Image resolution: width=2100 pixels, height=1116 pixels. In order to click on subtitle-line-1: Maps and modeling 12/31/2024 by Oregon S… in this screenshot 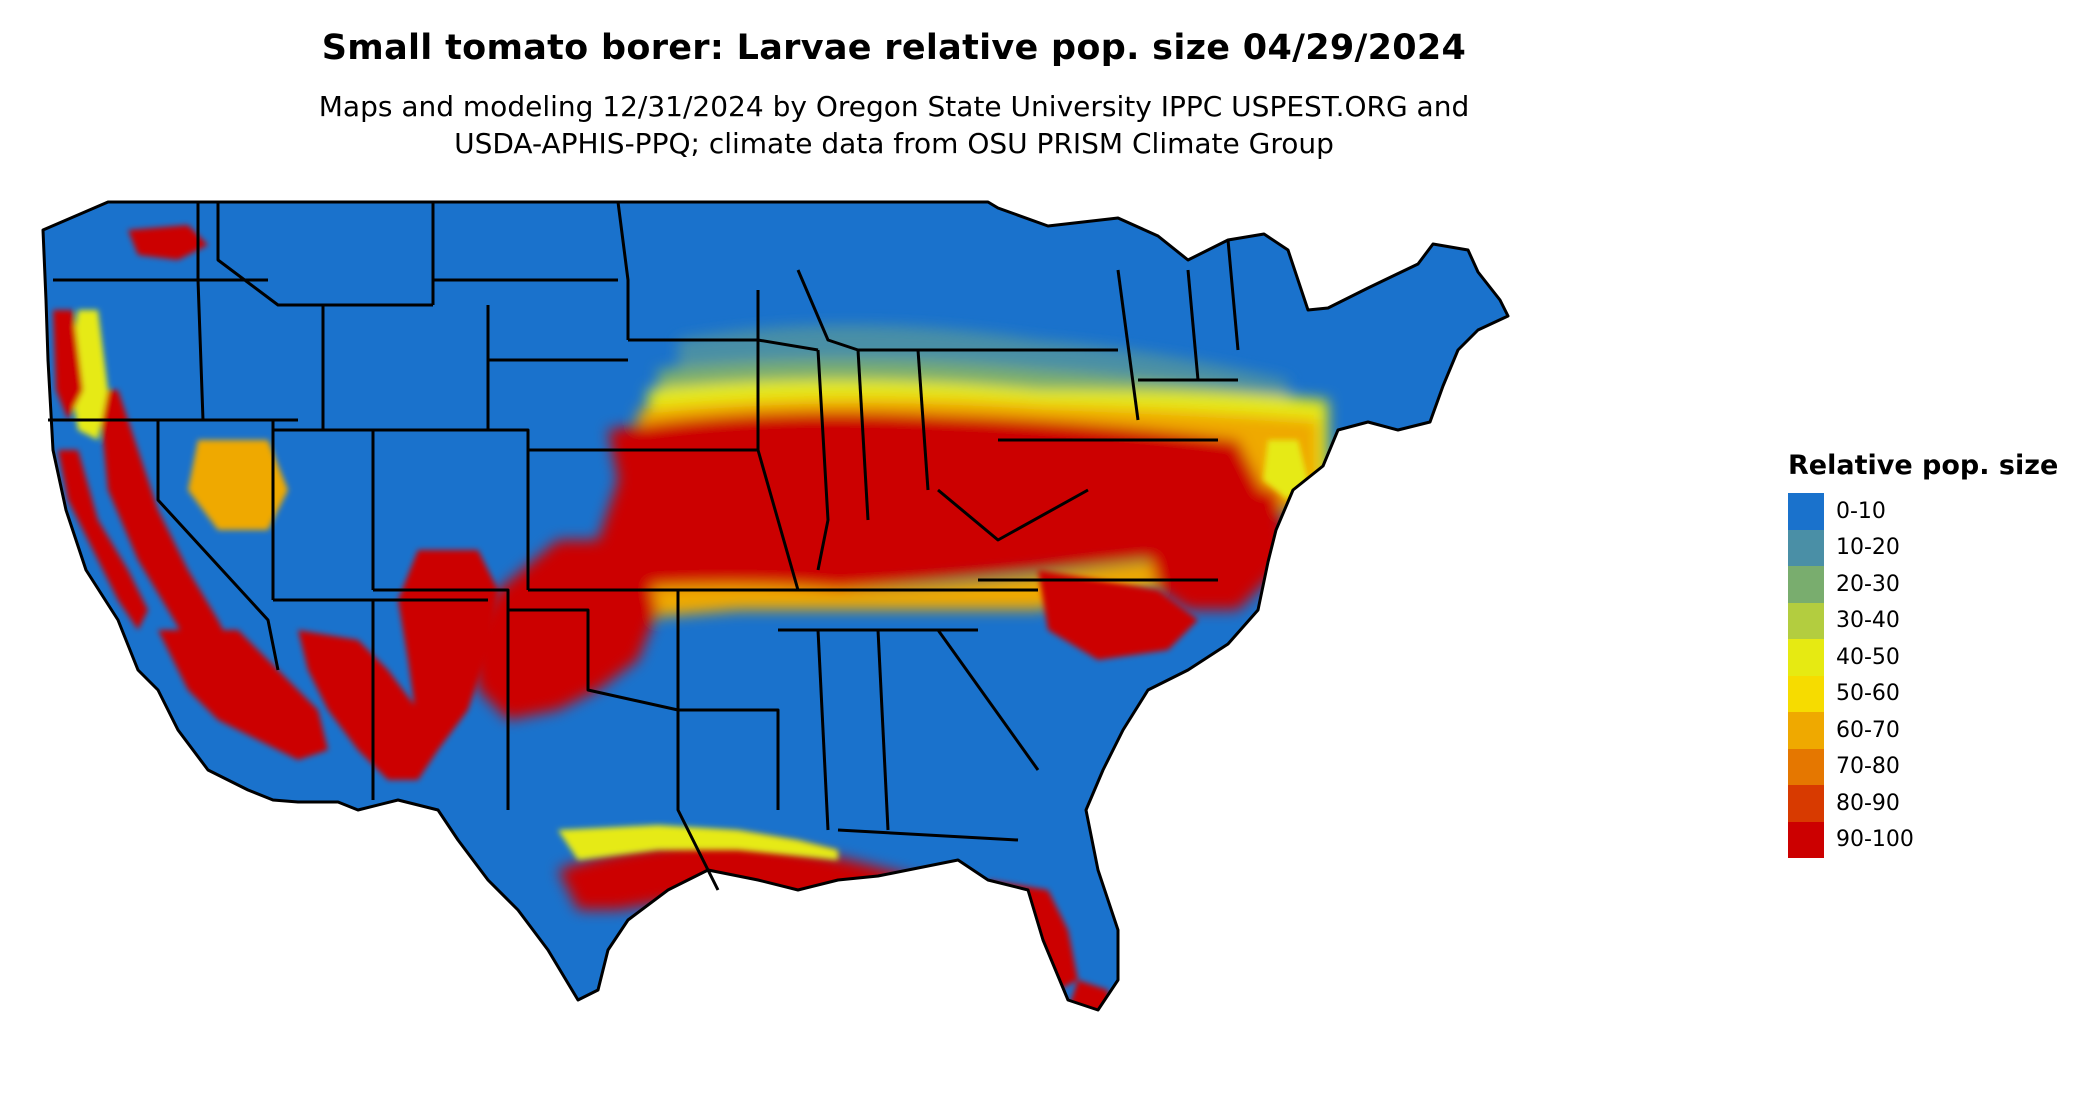, I will do `click(894, 106)`.